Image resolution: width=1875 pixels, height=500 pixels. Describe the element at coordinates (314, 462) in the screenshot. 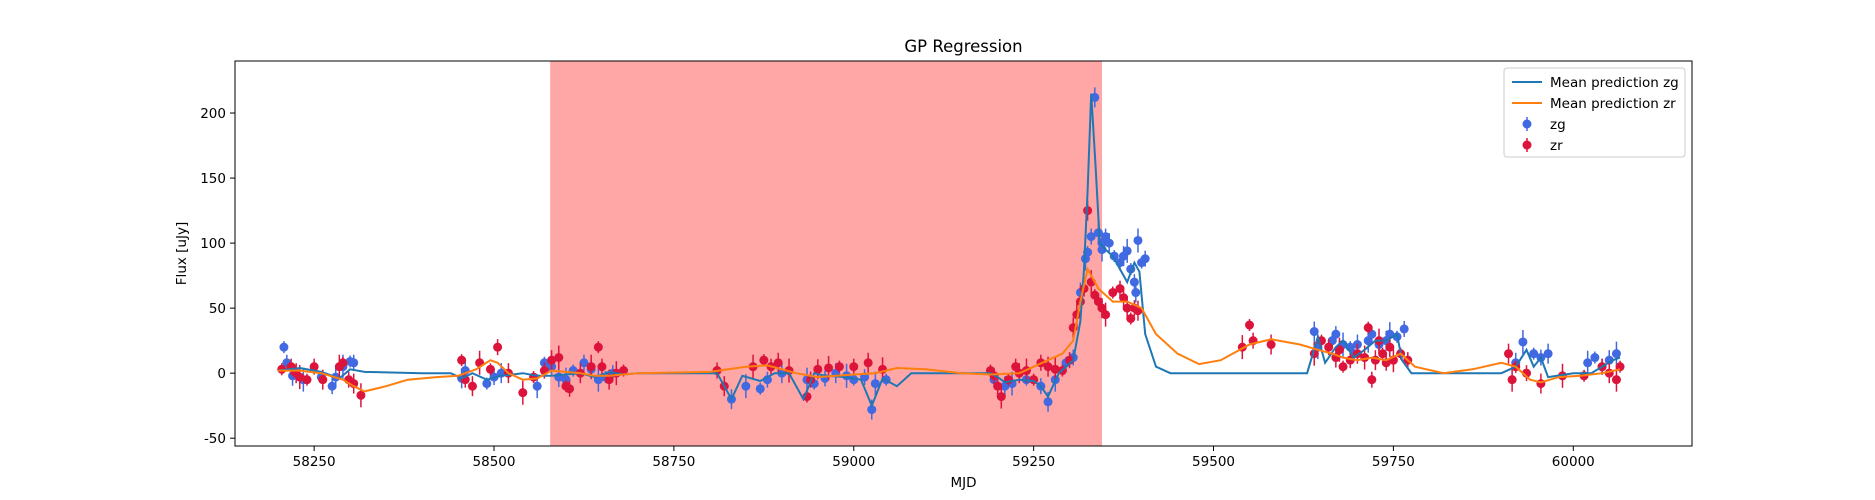

I see `x-tick-label: 58250` at that location.